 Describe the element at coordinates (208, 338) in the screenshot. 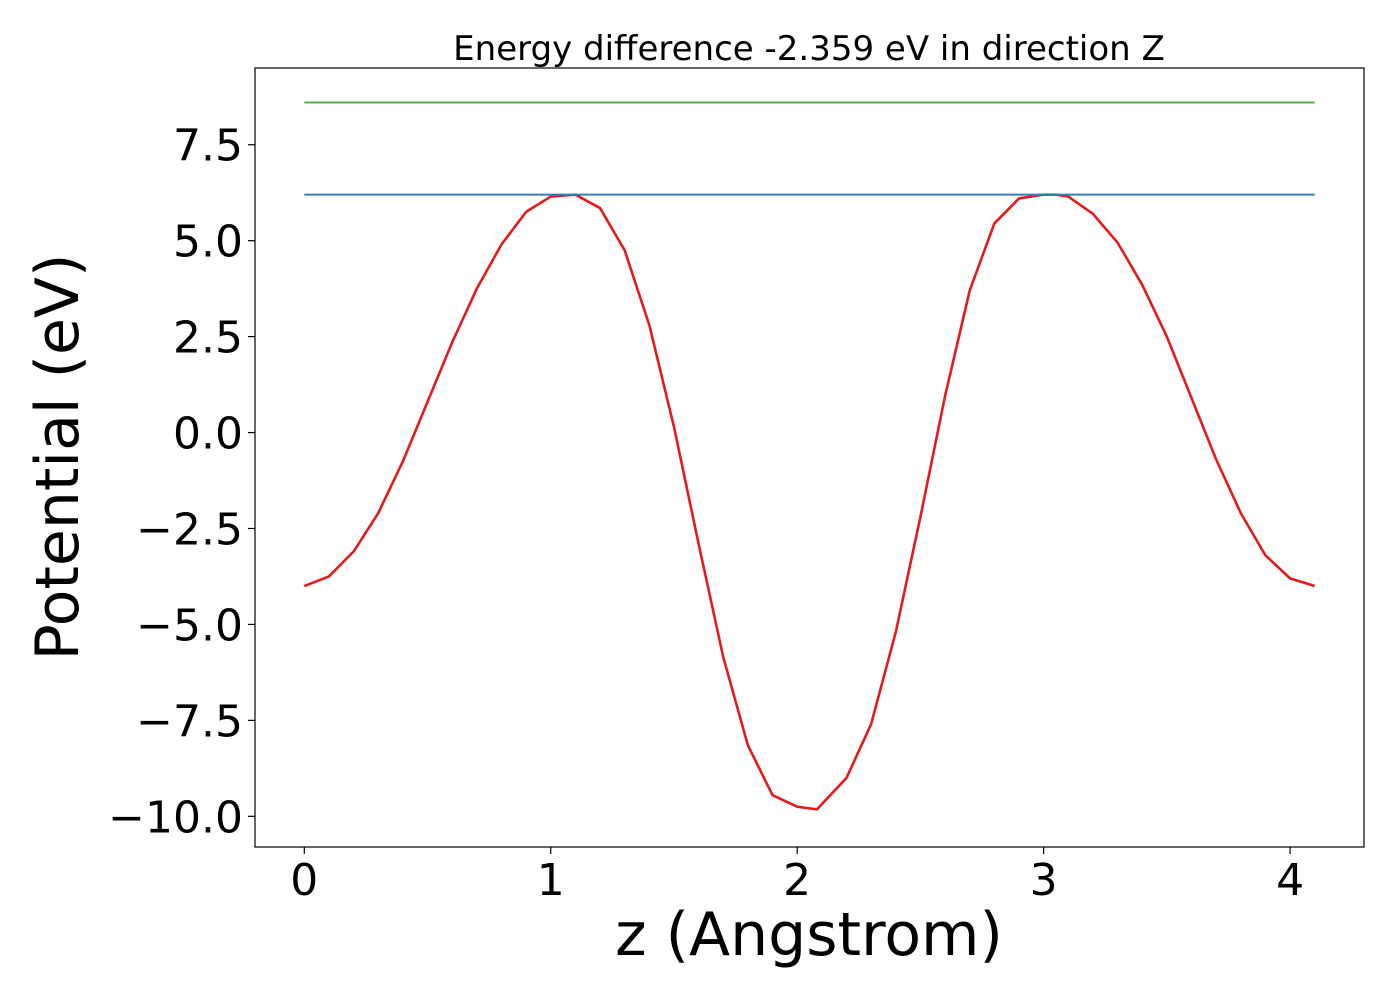

I see `y-tick-label: 2.5` at that location.